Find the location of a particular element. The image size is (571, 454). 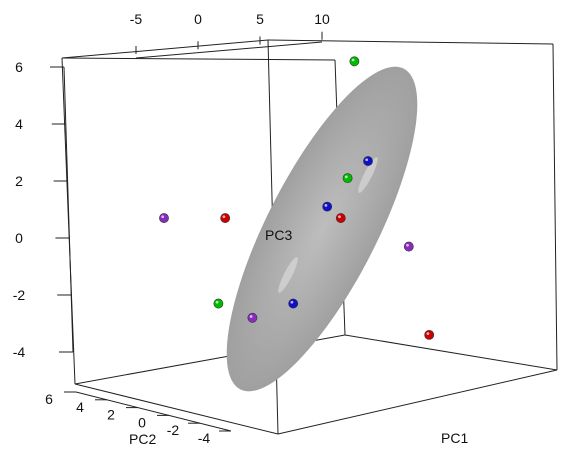

pc3-axis-label: PC3 is located at coordinates (278, 235).